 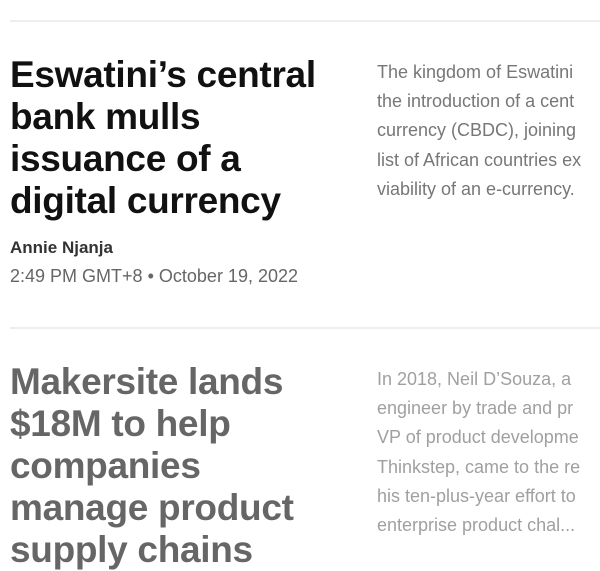 What do you see at coordinates (105, 465) in the screenshot?
I see `headline-line: companies` at bounding box center [105, 465].